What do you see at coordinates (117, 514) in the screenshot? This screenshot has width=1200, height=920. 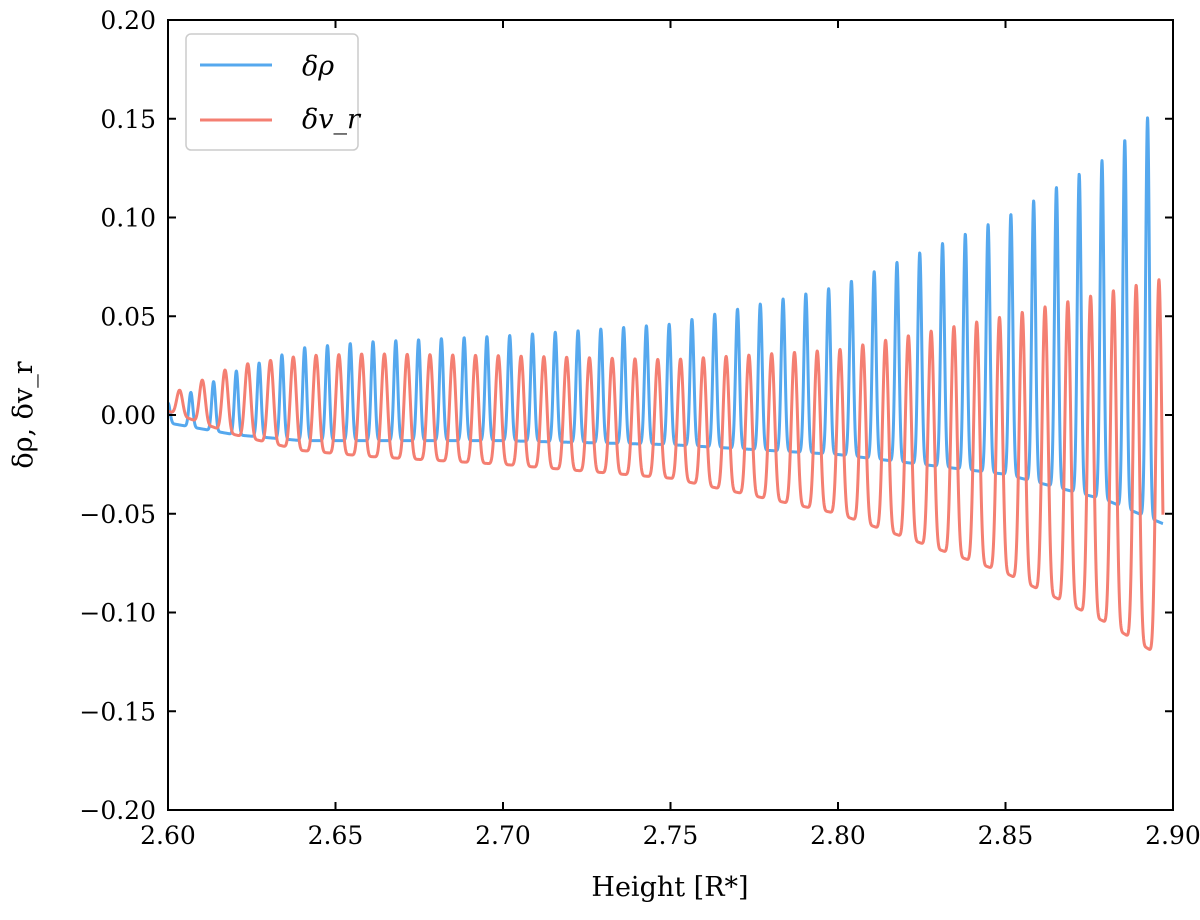 I see `y-tick-label: −0.05` at bounding box center [117, 514].